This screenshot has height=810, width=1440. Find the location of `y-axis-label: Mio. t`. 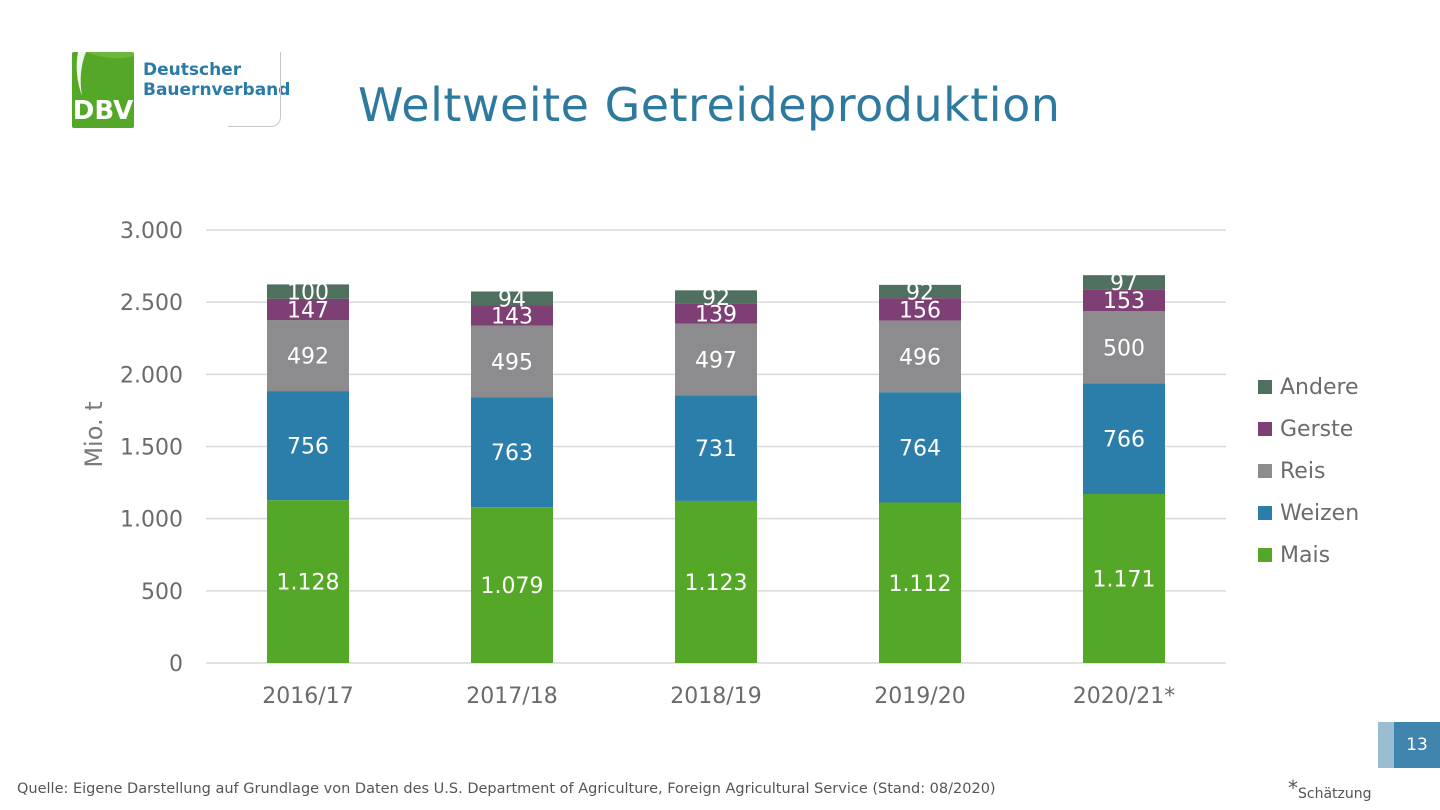

y-axis-label: Mio. t is located at coordinates (94, 434).